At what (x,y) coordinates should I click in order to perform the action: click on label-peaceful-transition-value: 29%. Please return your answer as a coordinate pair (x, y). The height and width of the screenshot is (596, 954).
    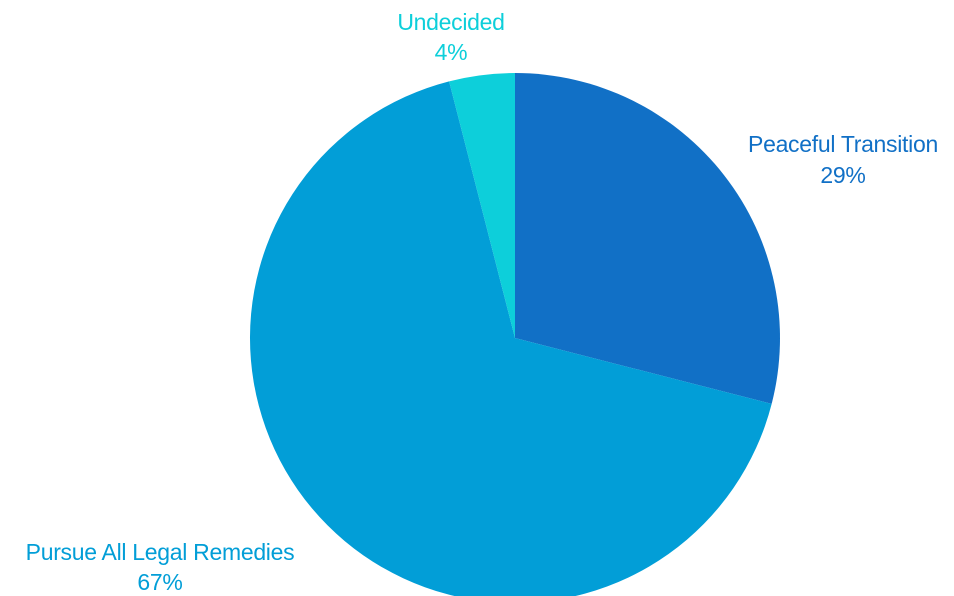
    Looking at the image, I should click on (842, 175).